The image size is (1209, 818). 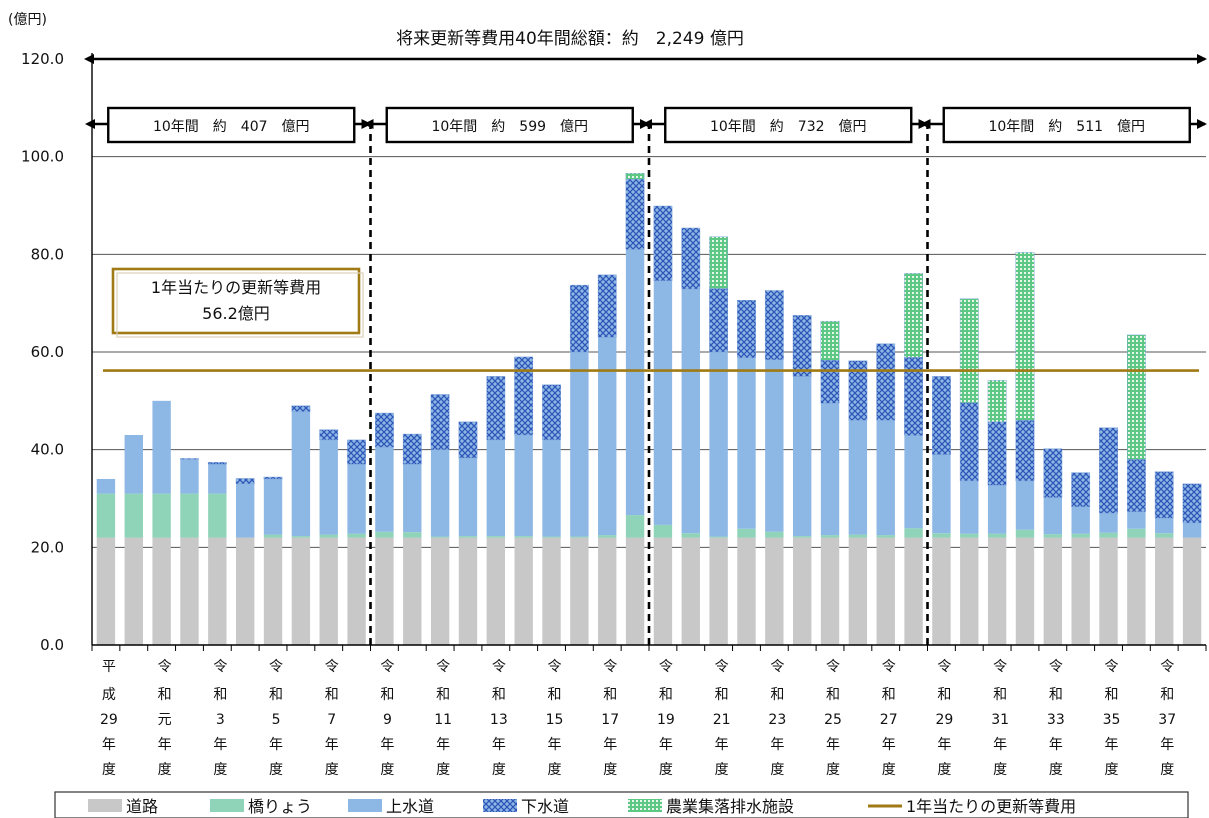 I want to click on annotation-line: 56.2億円, so click(x=236, y=313).